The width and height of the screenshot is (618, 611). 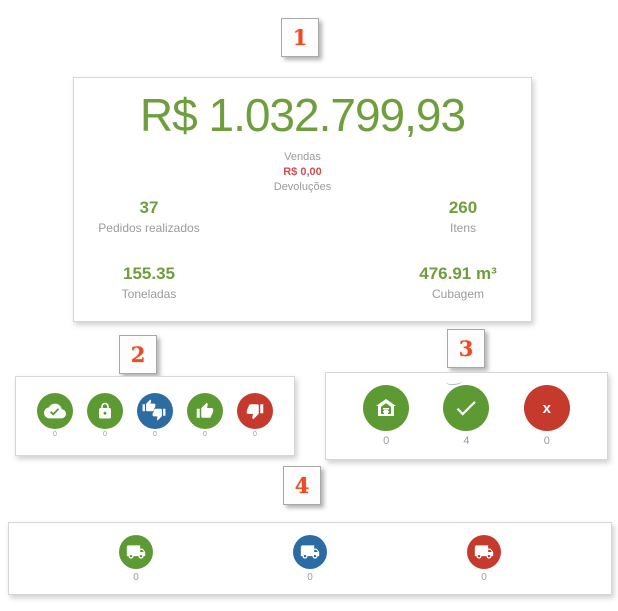 What do you see at coordinates (149, 294) in the screenshot?
I see `stat-label: Toneladas` at bounding box center [149, 294].